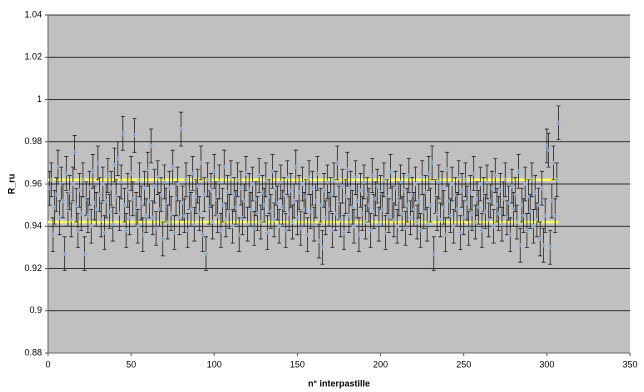 The height and width of the screenshot is (392, 644). I want to click on x-tick-label: 0, so click(47, 364).